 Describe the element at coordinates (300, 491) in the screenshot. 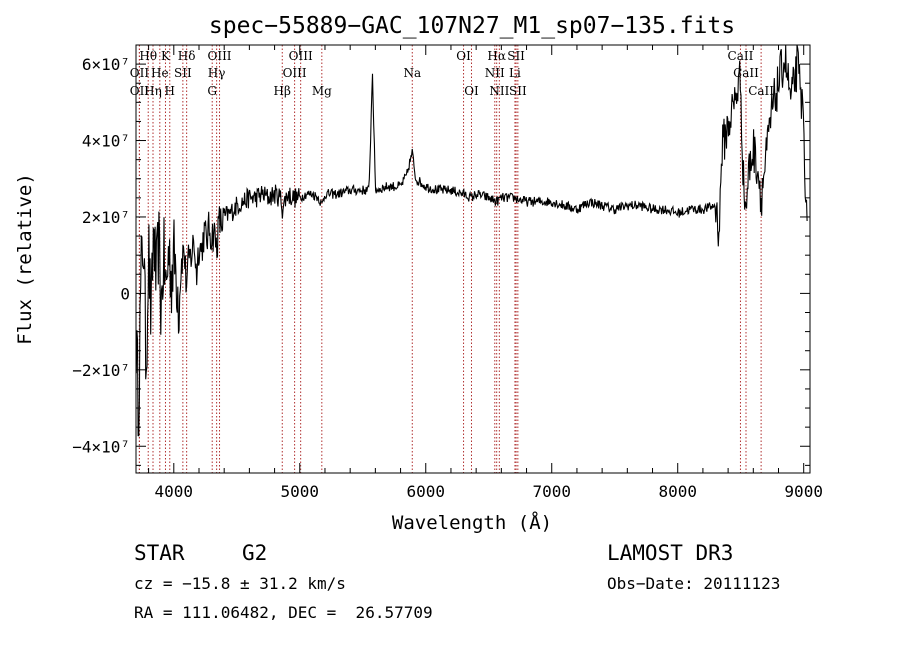

I see `x-tick-label: 5000` at that location.